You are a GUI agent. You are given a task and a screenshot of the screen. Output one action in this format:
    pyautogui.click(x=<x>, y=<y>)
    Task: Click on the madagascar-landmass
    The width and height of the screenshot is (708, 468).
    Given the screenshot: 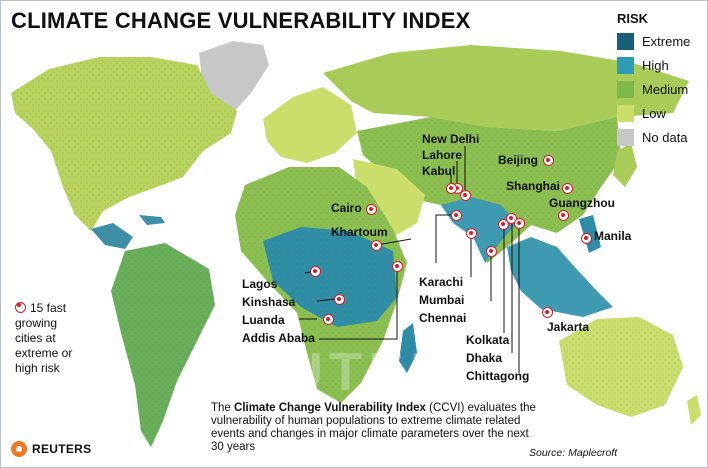 What is the action you would take?
    pyautogui.click(x=408, y=348)
    